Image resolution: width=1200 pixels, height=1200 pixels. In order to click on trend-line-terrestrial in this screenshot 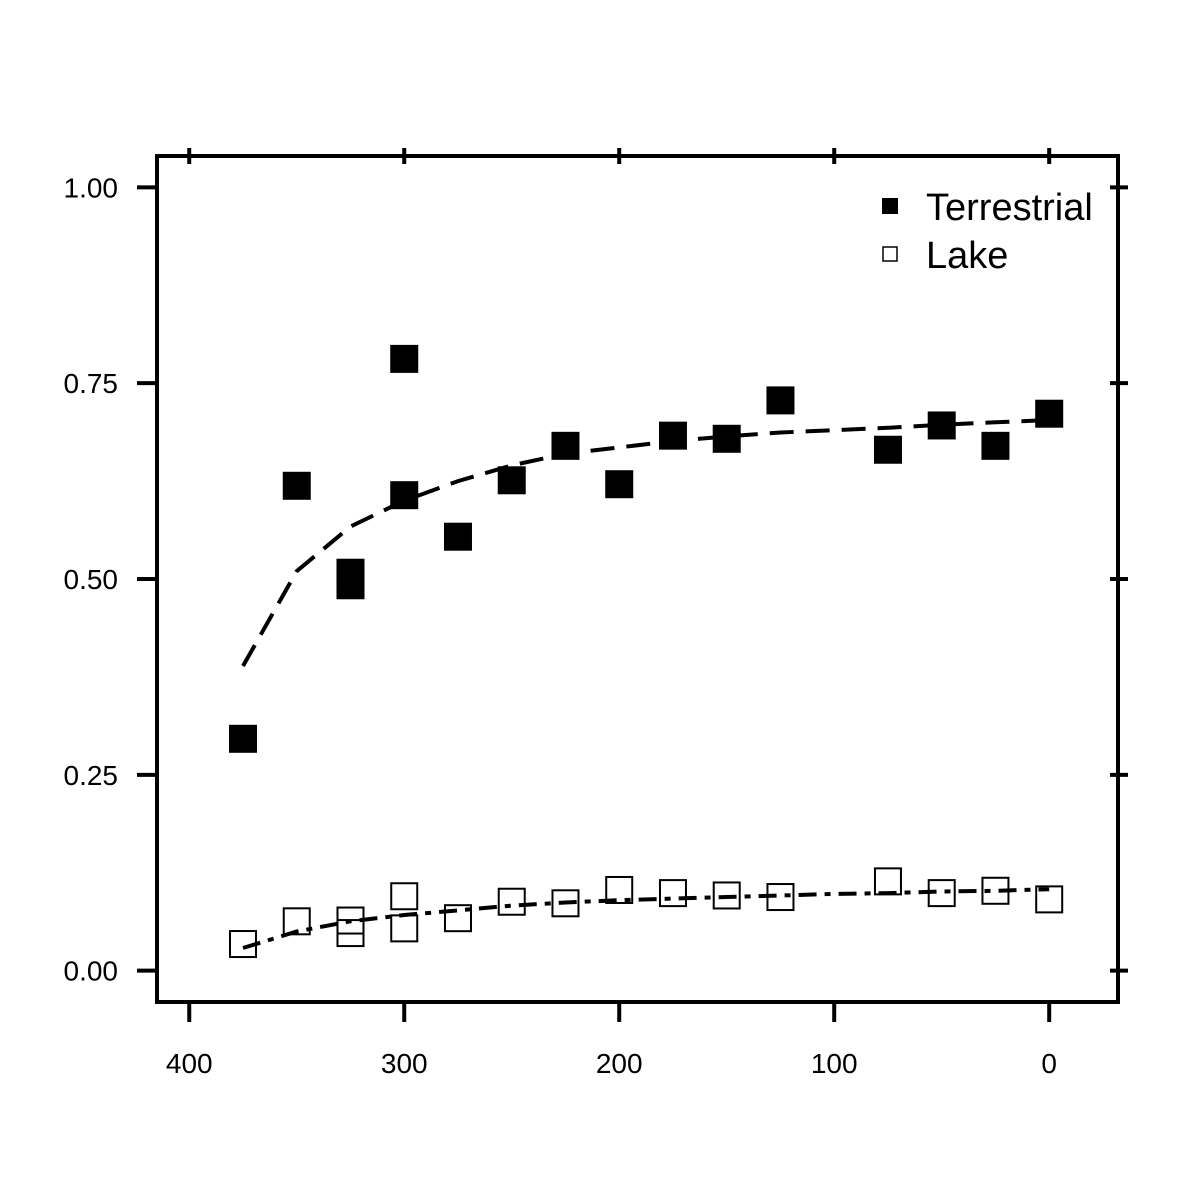, I will do `click(645, 542)`.